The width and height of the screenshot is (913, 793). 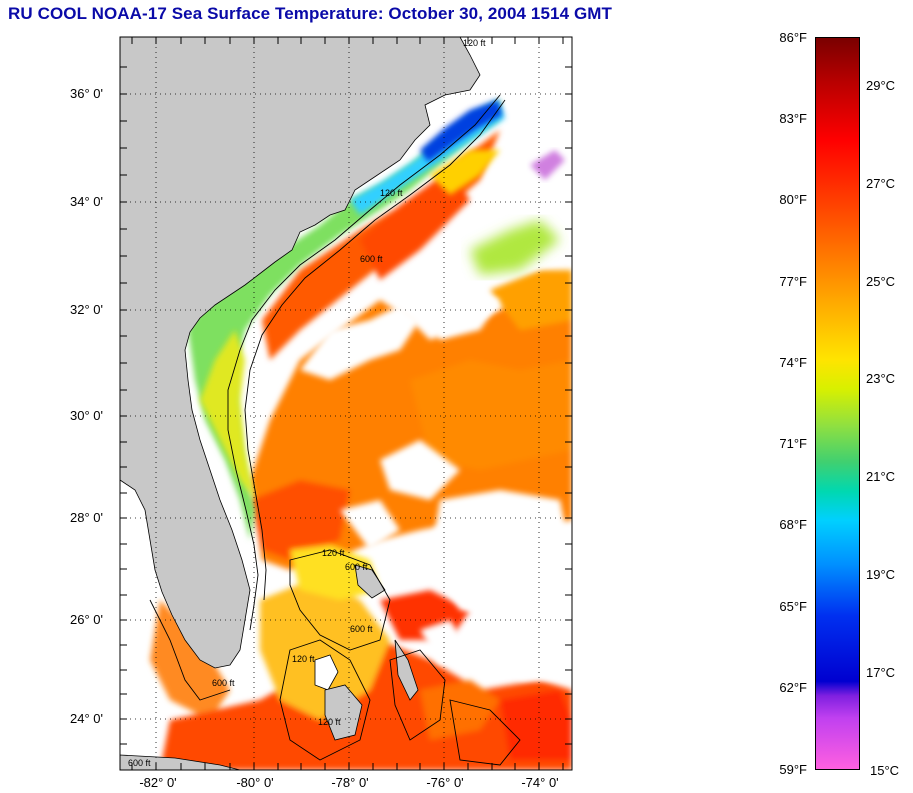 What do you see at coordinates (370, 581) in the screenshot?
I see `land-bahamas-abaco` at bounding box center [370, 581].